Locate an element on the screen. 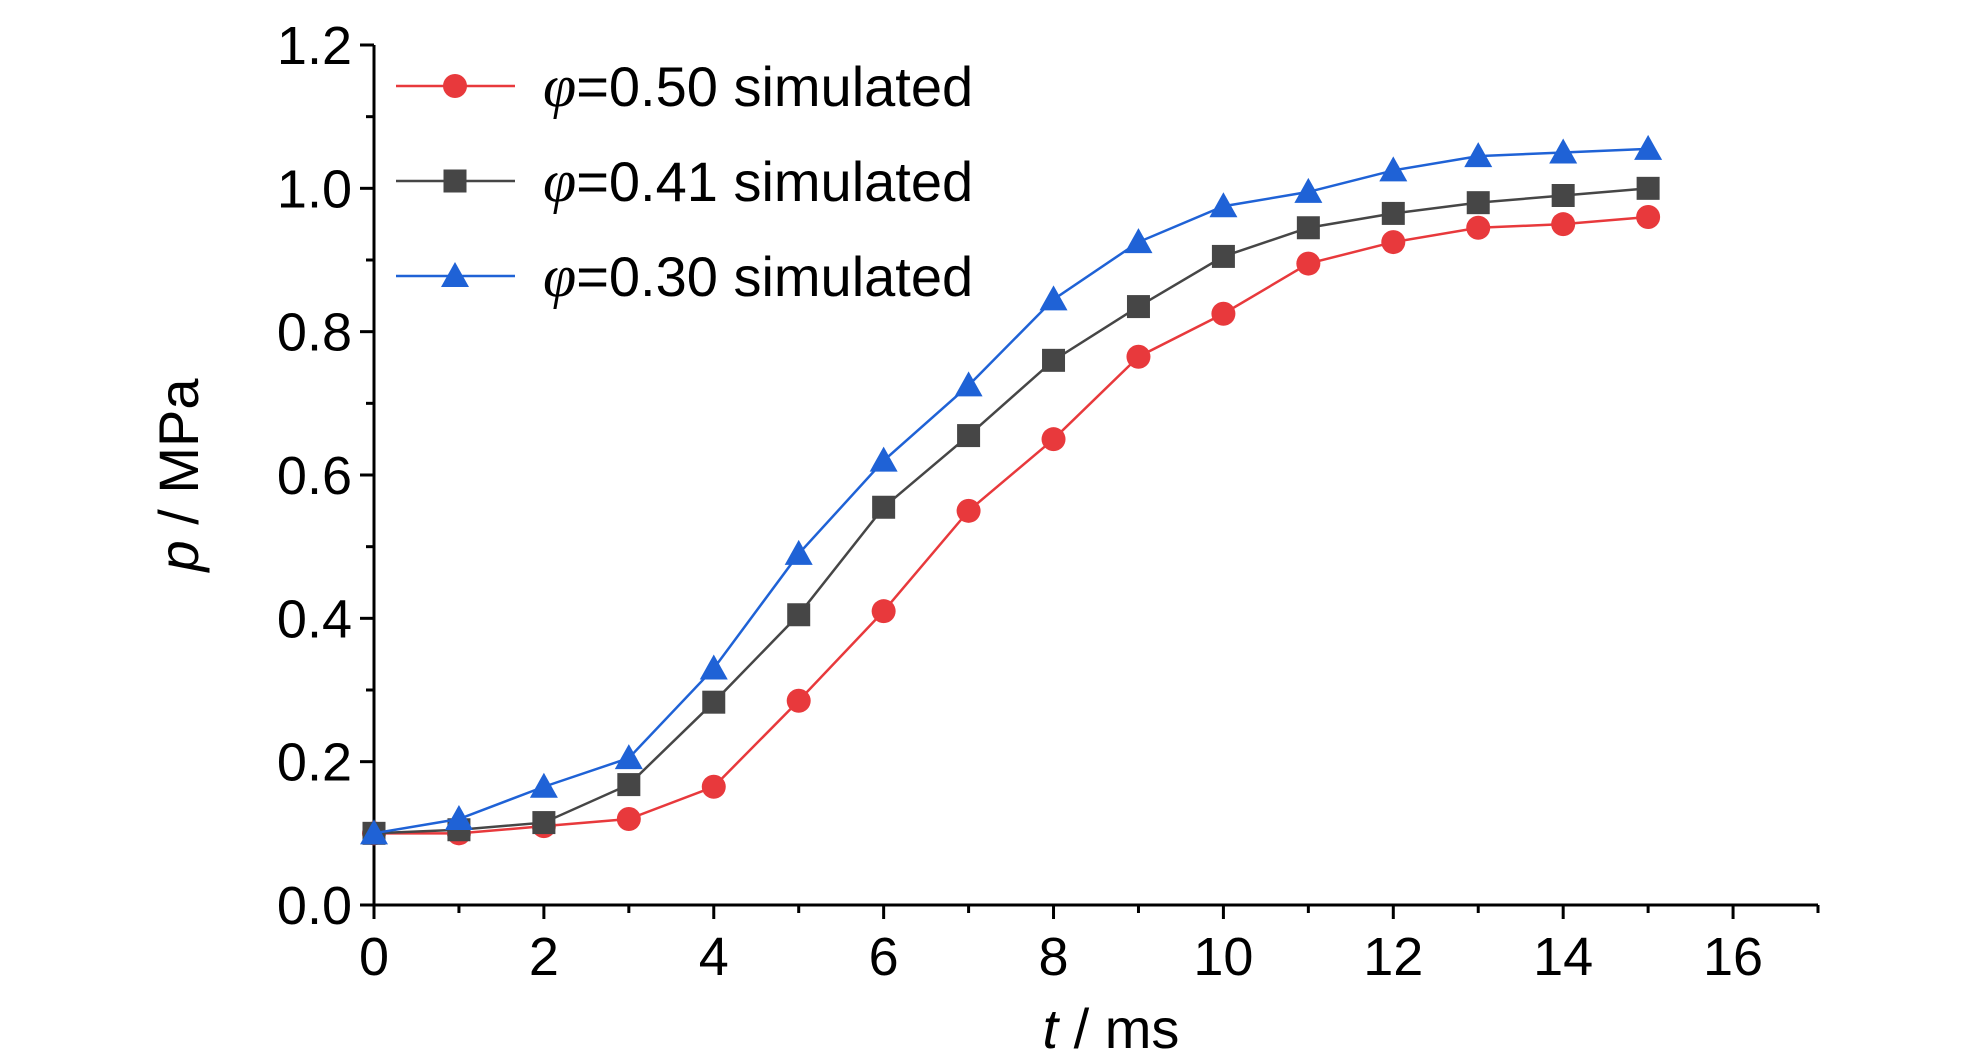 The image size is (1984, 1063). x-axis-variable: t is located at coordinates (1052, 1028).